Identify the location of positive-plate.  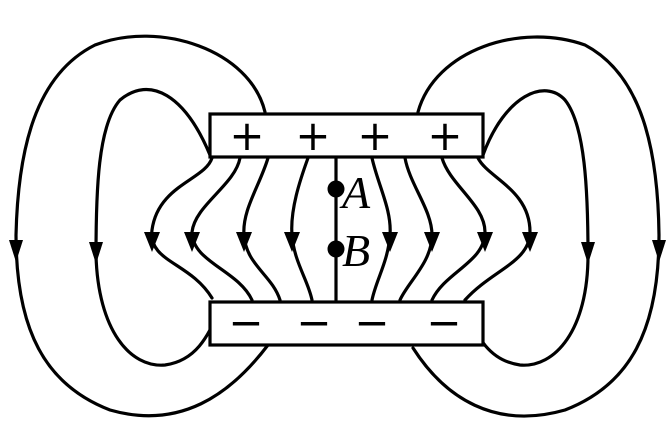
(346, 135).